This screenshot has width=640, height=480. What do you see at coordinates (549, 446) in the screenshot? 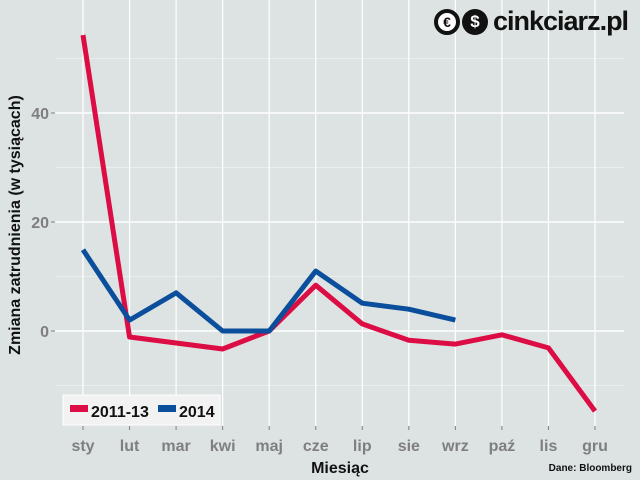
I see `x-tick-label: lis` at bounding box center [549, 446].